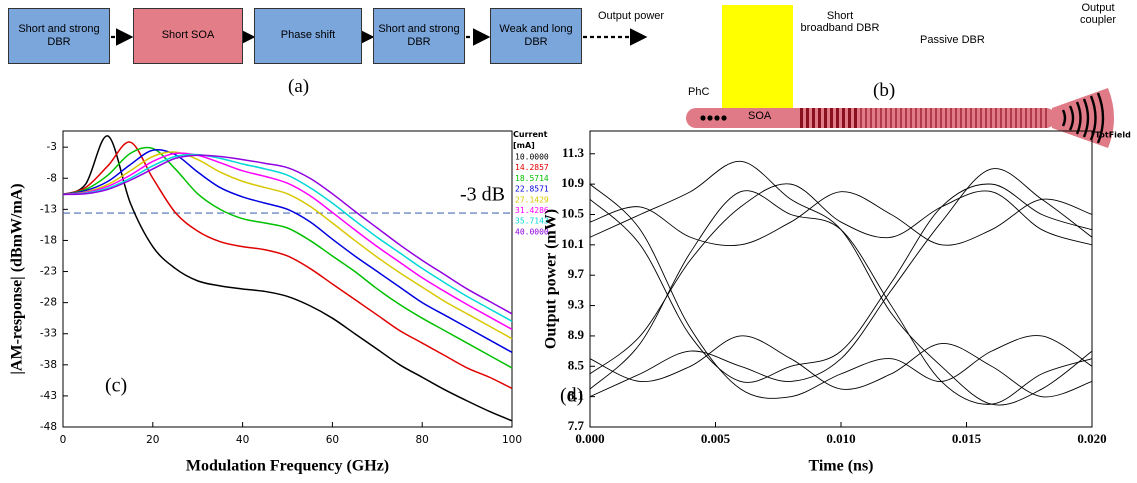 The width and height of the screenshot is (1137, 483). Describe the element at coordinates (532, 157) in the screenshot. I see `legend-entry: 10.0000` at that location.